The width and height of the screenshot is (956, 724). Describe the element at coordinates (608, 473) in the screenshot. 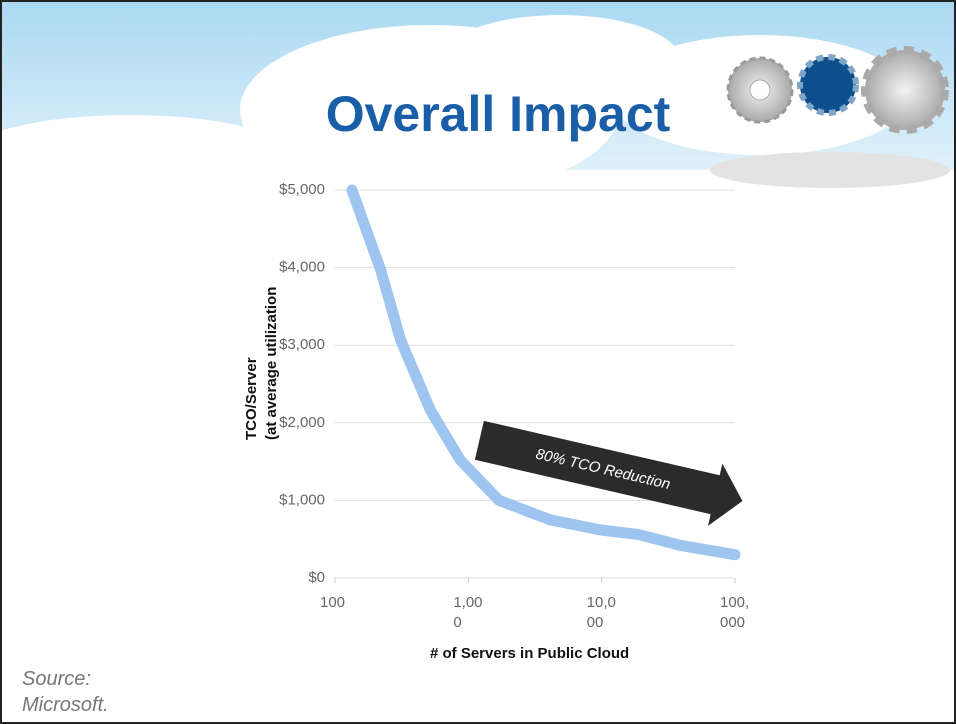

I see `annotation-arrow: 80% TCO Reduction` at that location.